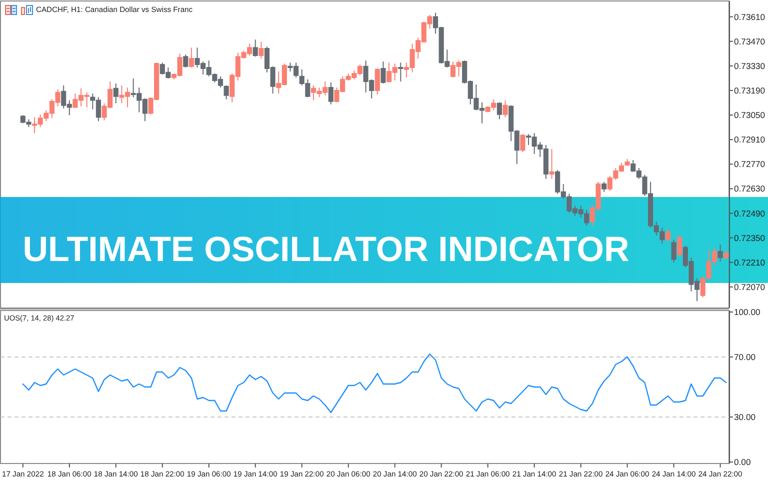  I want to click on y-tick-label: 0.72770, so click(750, 164).